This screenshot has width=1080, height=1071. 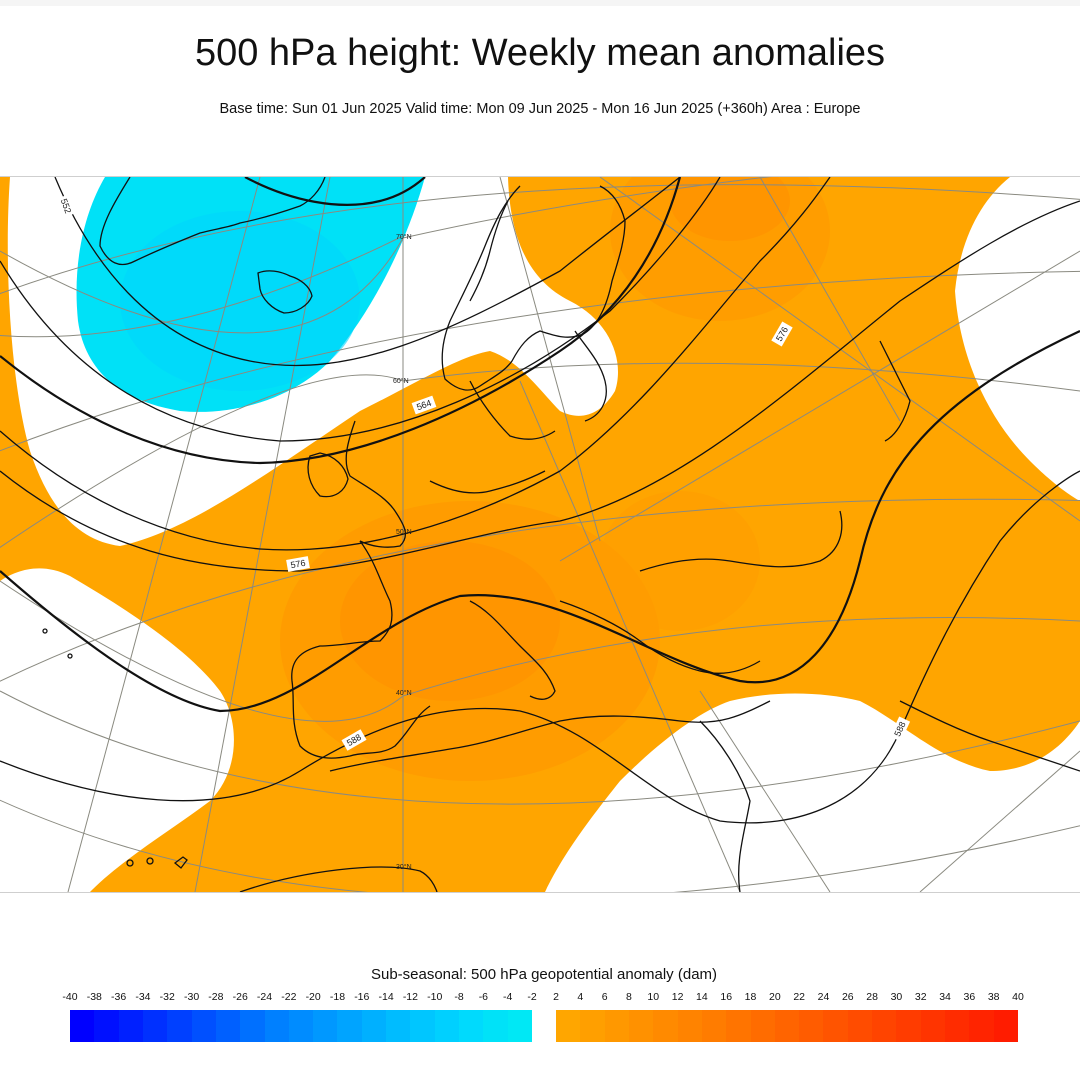 I want to click on svg-text: 576, so click(x=298, y=564).